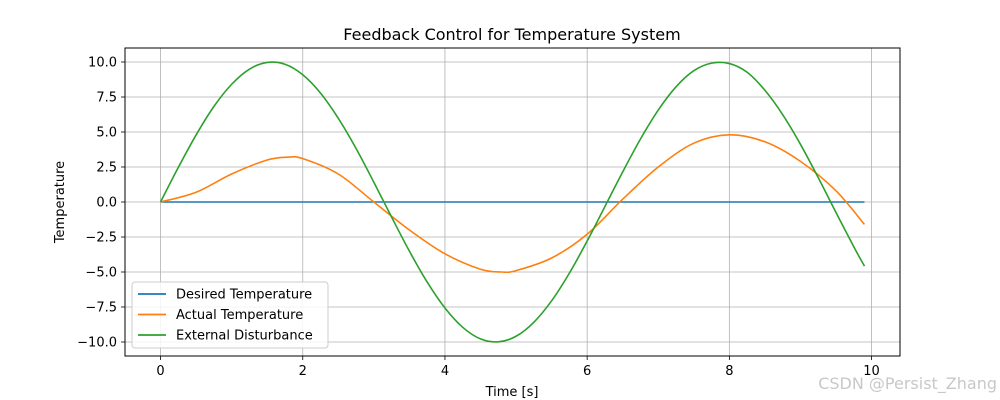 The width and height of the screenshot is (1000, 400). I want to click on legend-label-desired-temperature: Desired Temperature, so click(244, 295).